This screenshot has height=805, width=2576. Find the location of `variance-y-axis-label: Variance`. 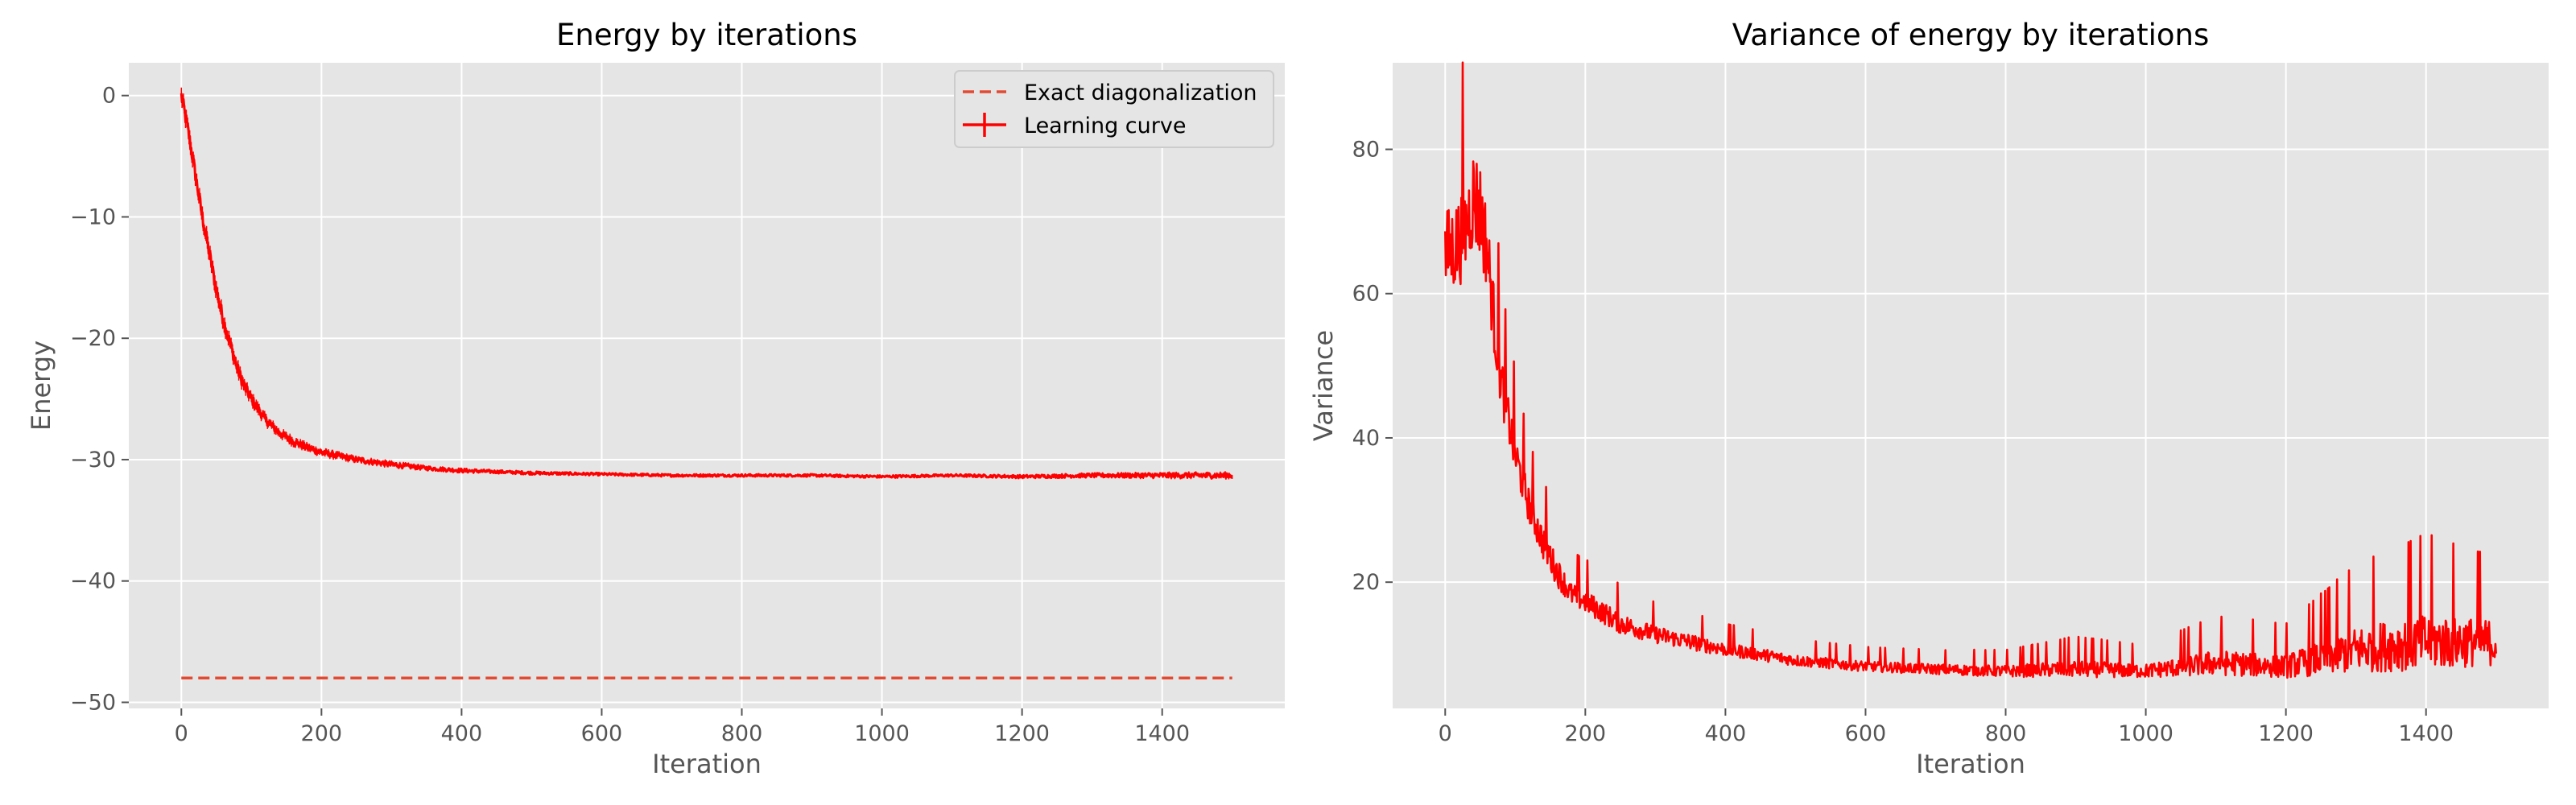

variance-y-axis-label: Variance is located at coordinates (1323, 385).